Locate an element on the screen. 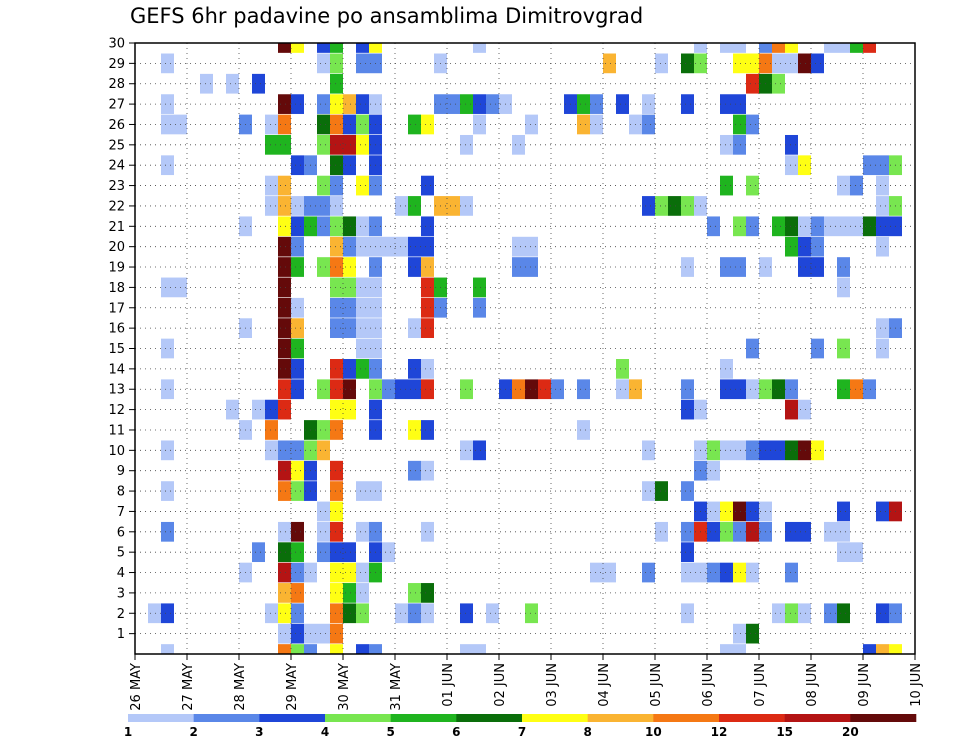  colorbar-label: 12 is located at coordinates (719, 732).